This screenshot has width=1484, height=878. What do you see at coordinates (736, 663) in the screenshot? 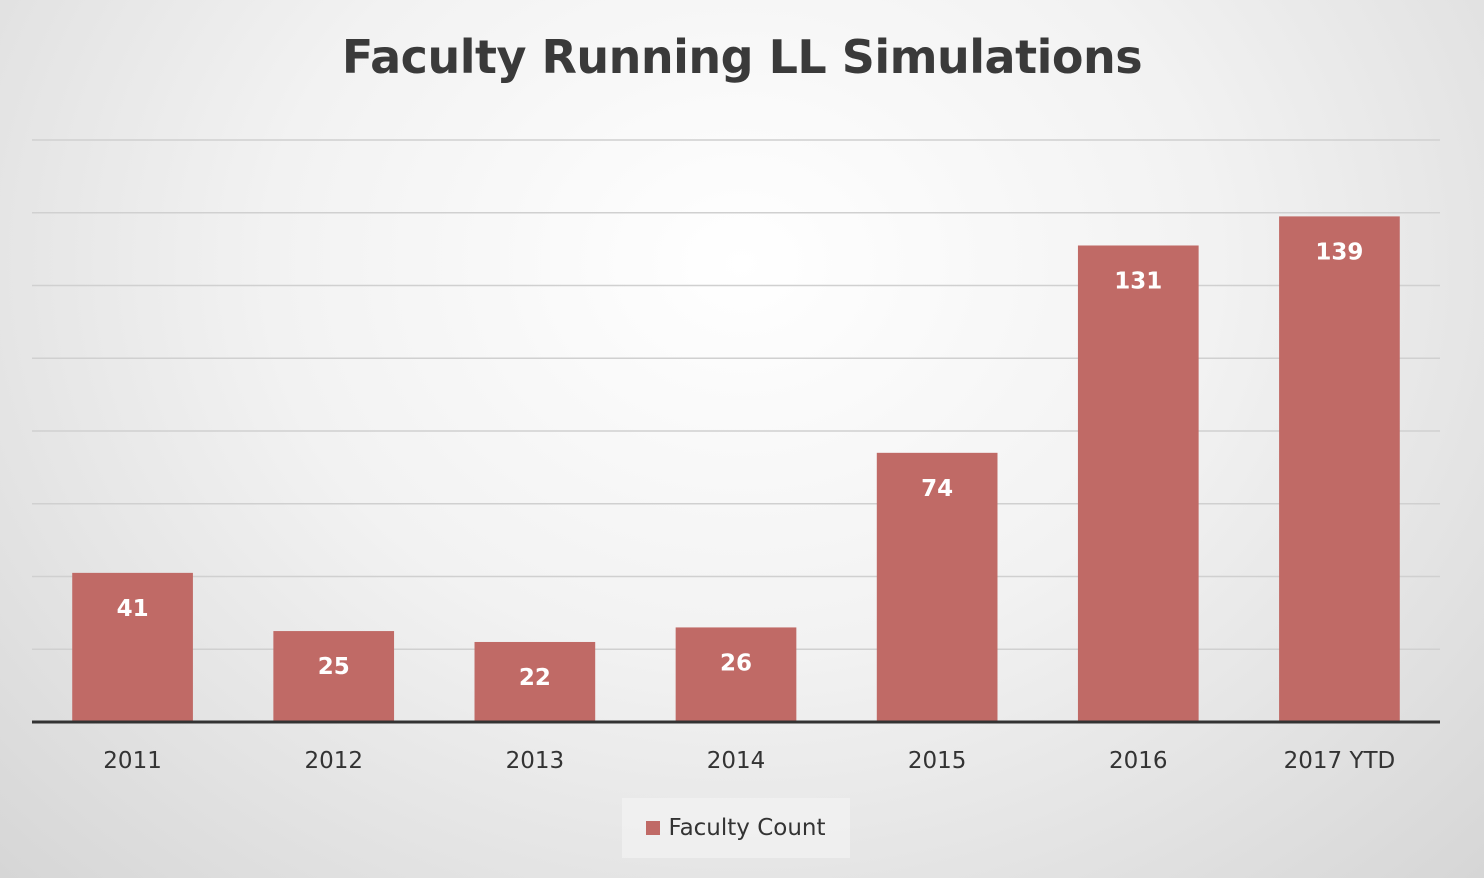
I see `data-label: 26` at bounding box center [736, 663].